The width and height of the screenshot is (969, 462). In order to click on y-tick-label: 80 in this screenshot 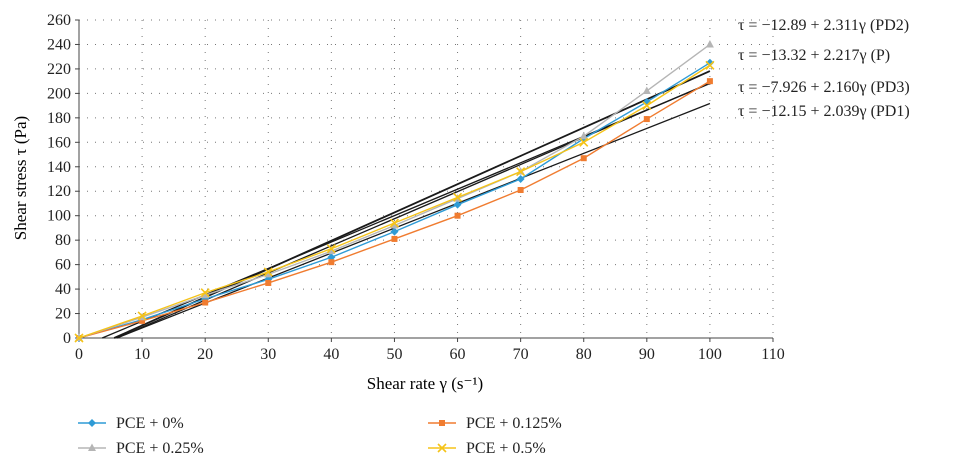, I will do `click(63, 240)`.